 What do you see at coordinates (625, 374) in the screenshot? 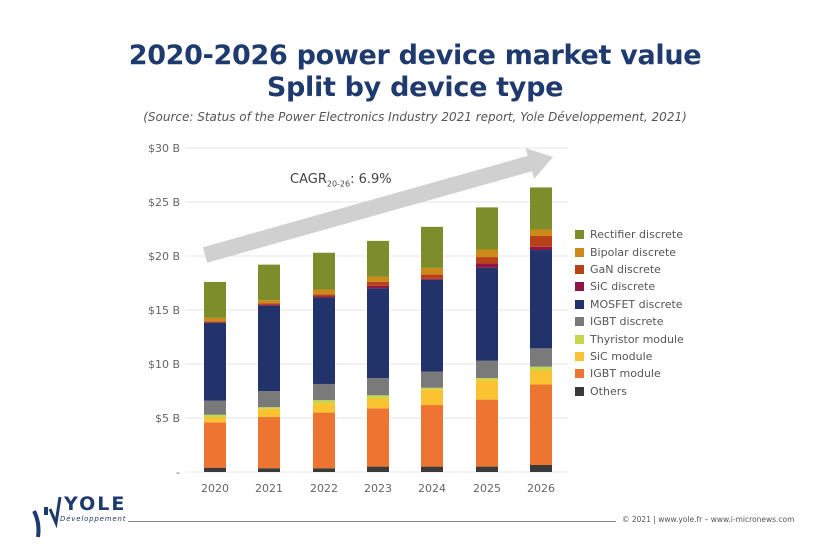
I see `legend-label: IGBT module` at bounding box center [625, 374].